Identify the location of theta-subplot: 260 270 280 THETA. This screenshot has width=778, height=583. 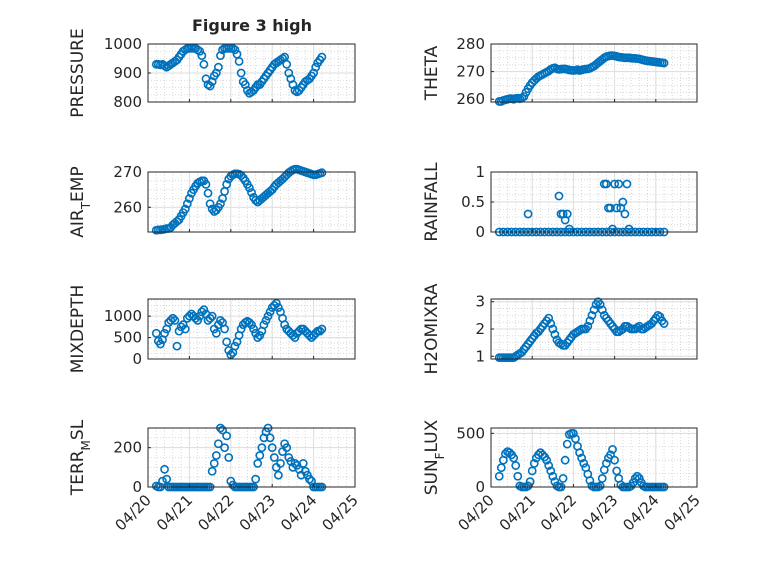
(560, 71).